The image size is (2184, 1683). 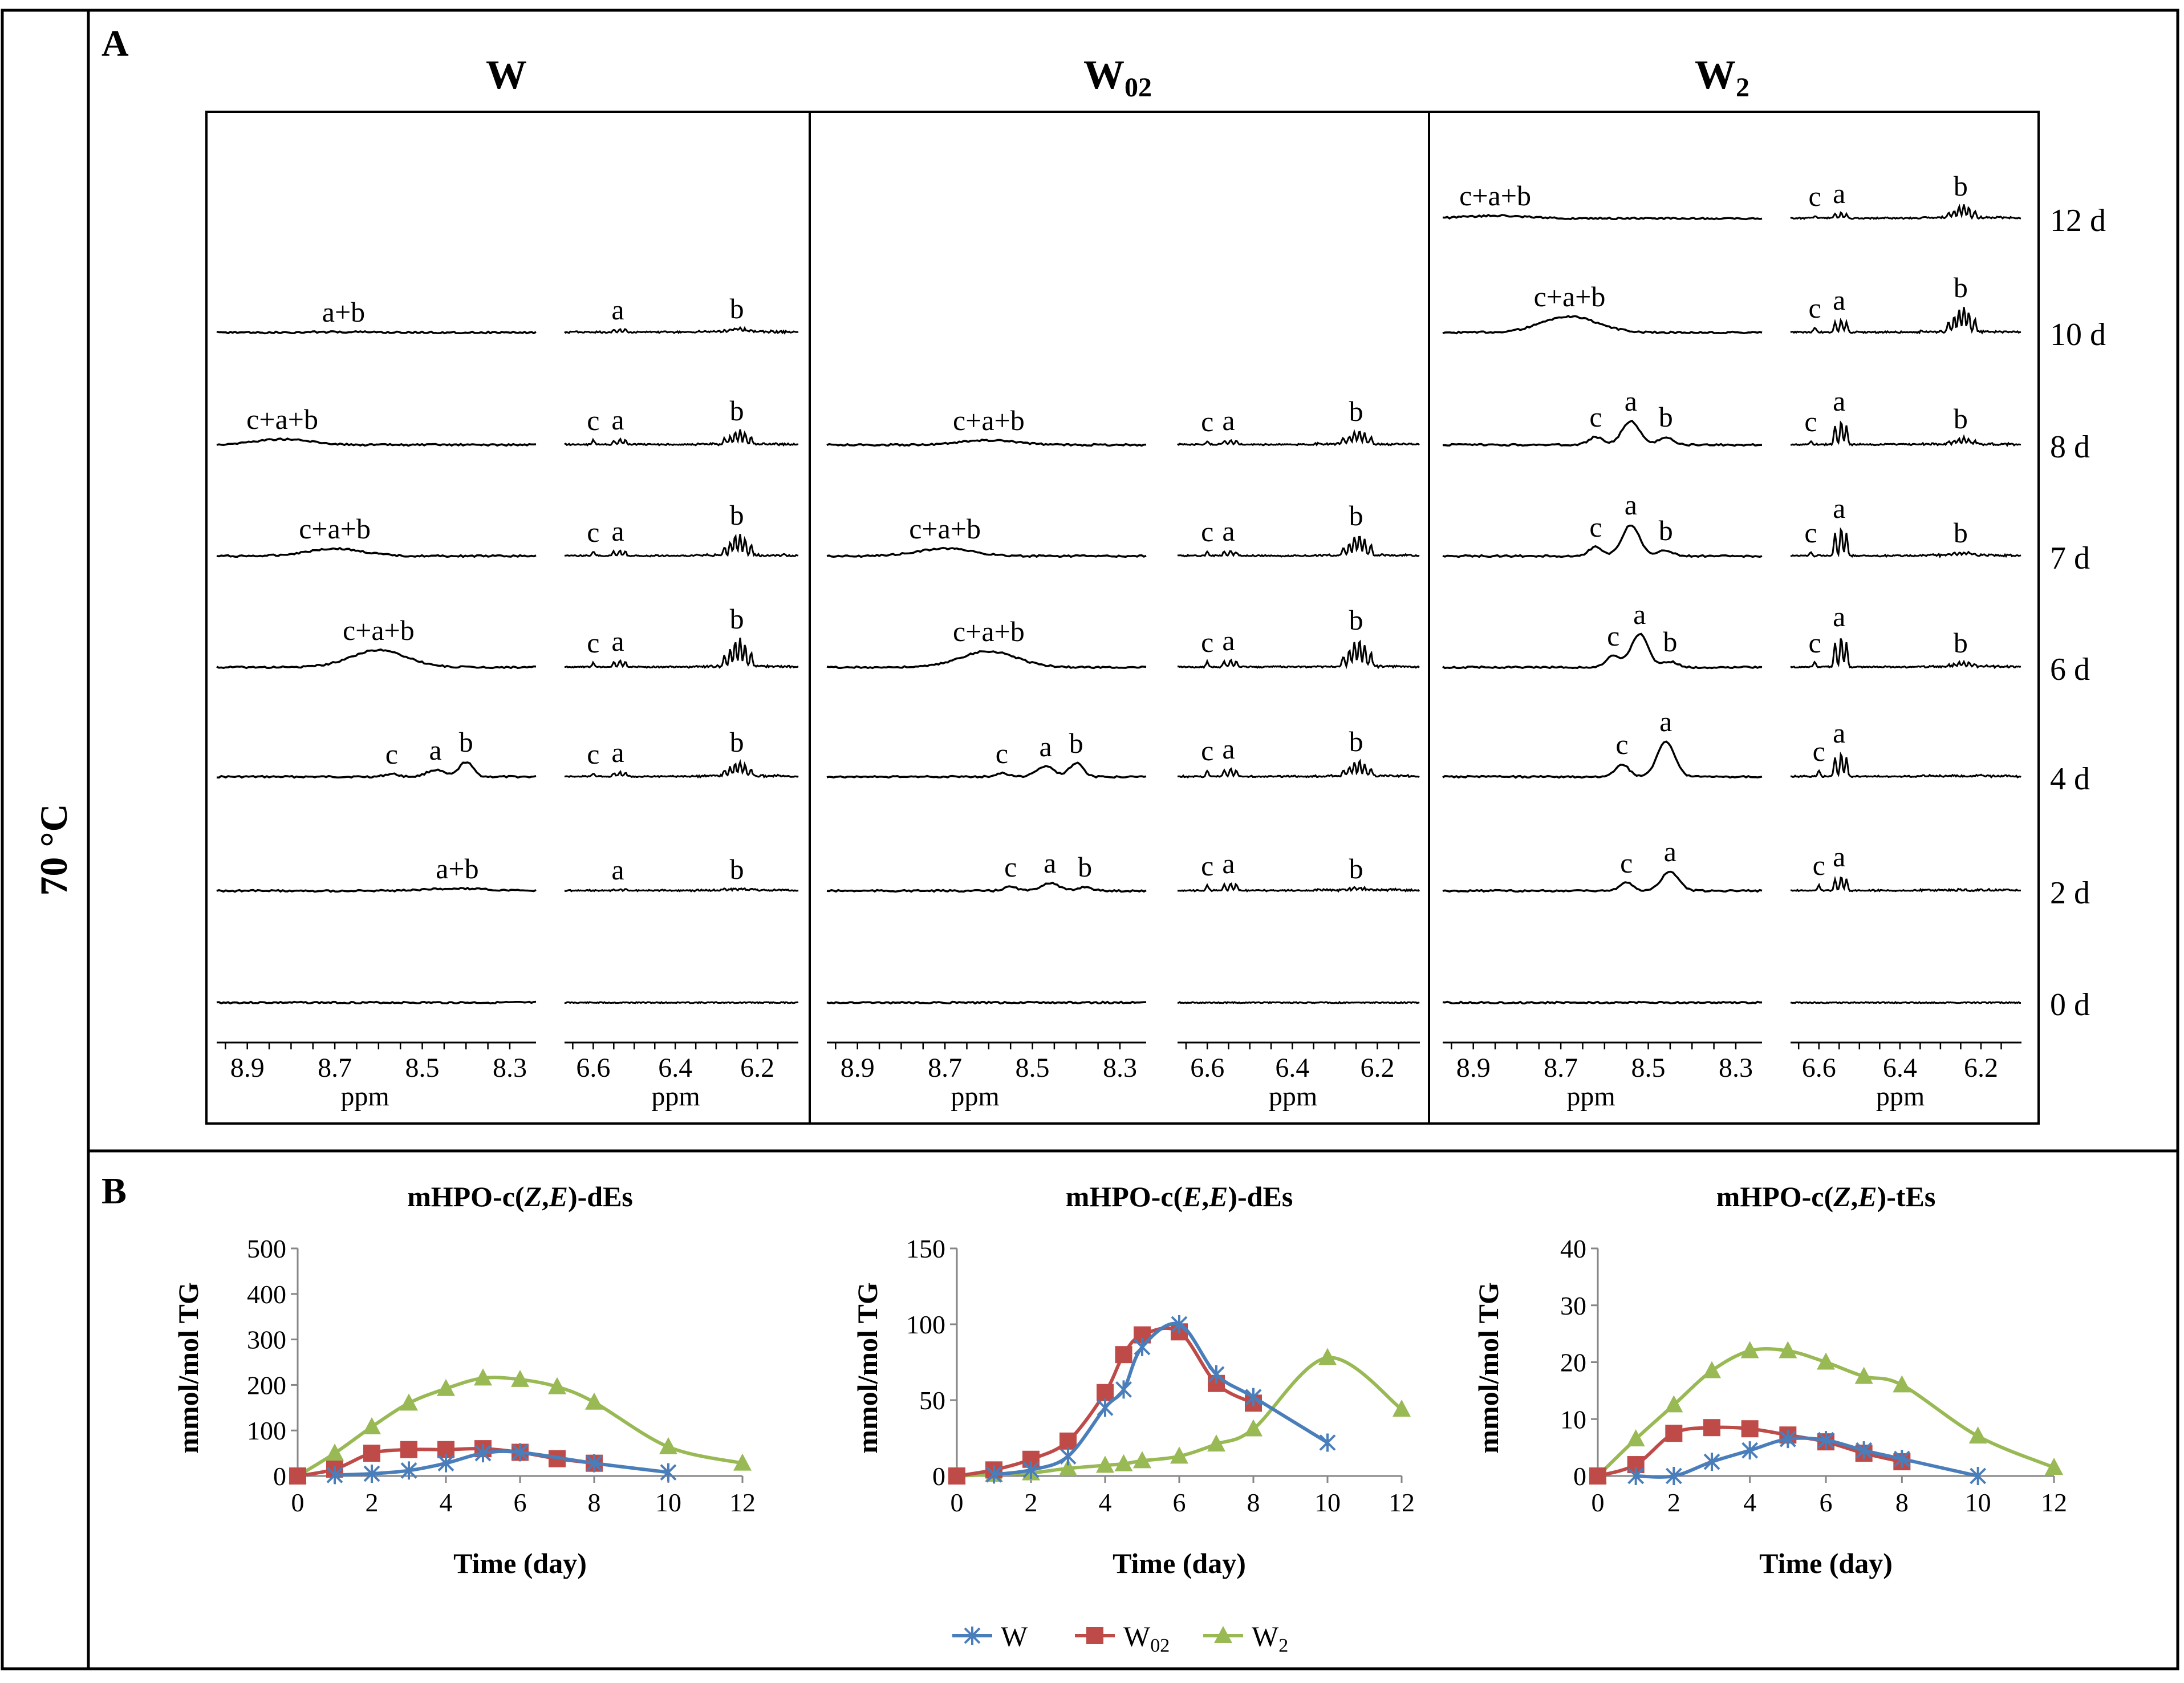 What do you see at coordinates (1715, 75) in the screenshot?
I see `column-title-main: W` at bounding box center [1715, 75].